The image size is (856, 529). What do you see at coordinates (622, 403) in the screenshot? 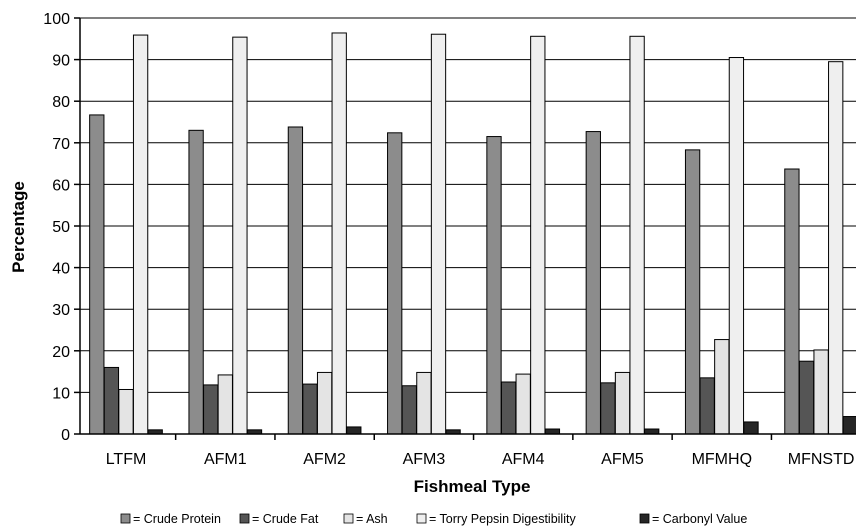
I see `bar-afm5-s2` at bounding box center [622, 403].